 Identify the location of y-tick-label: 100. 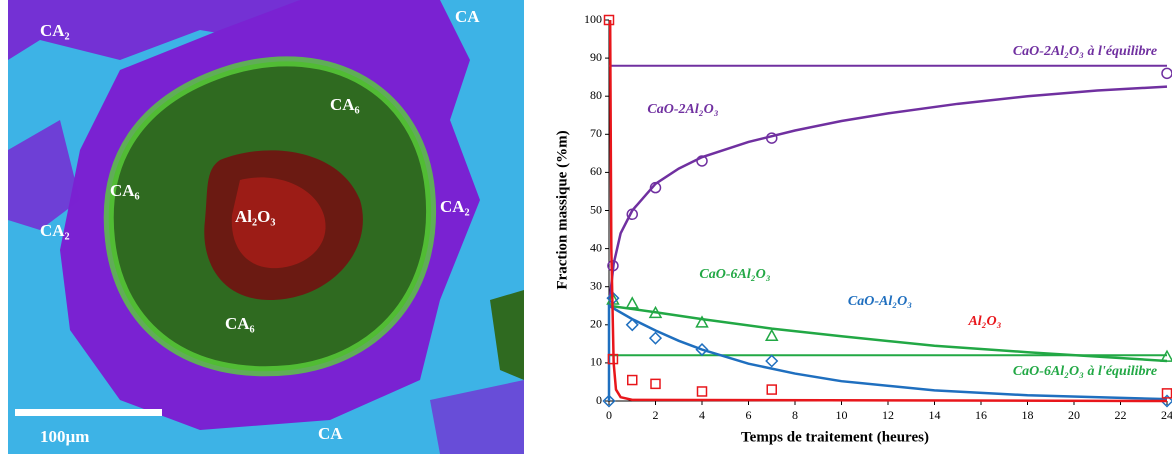
(593, 19).